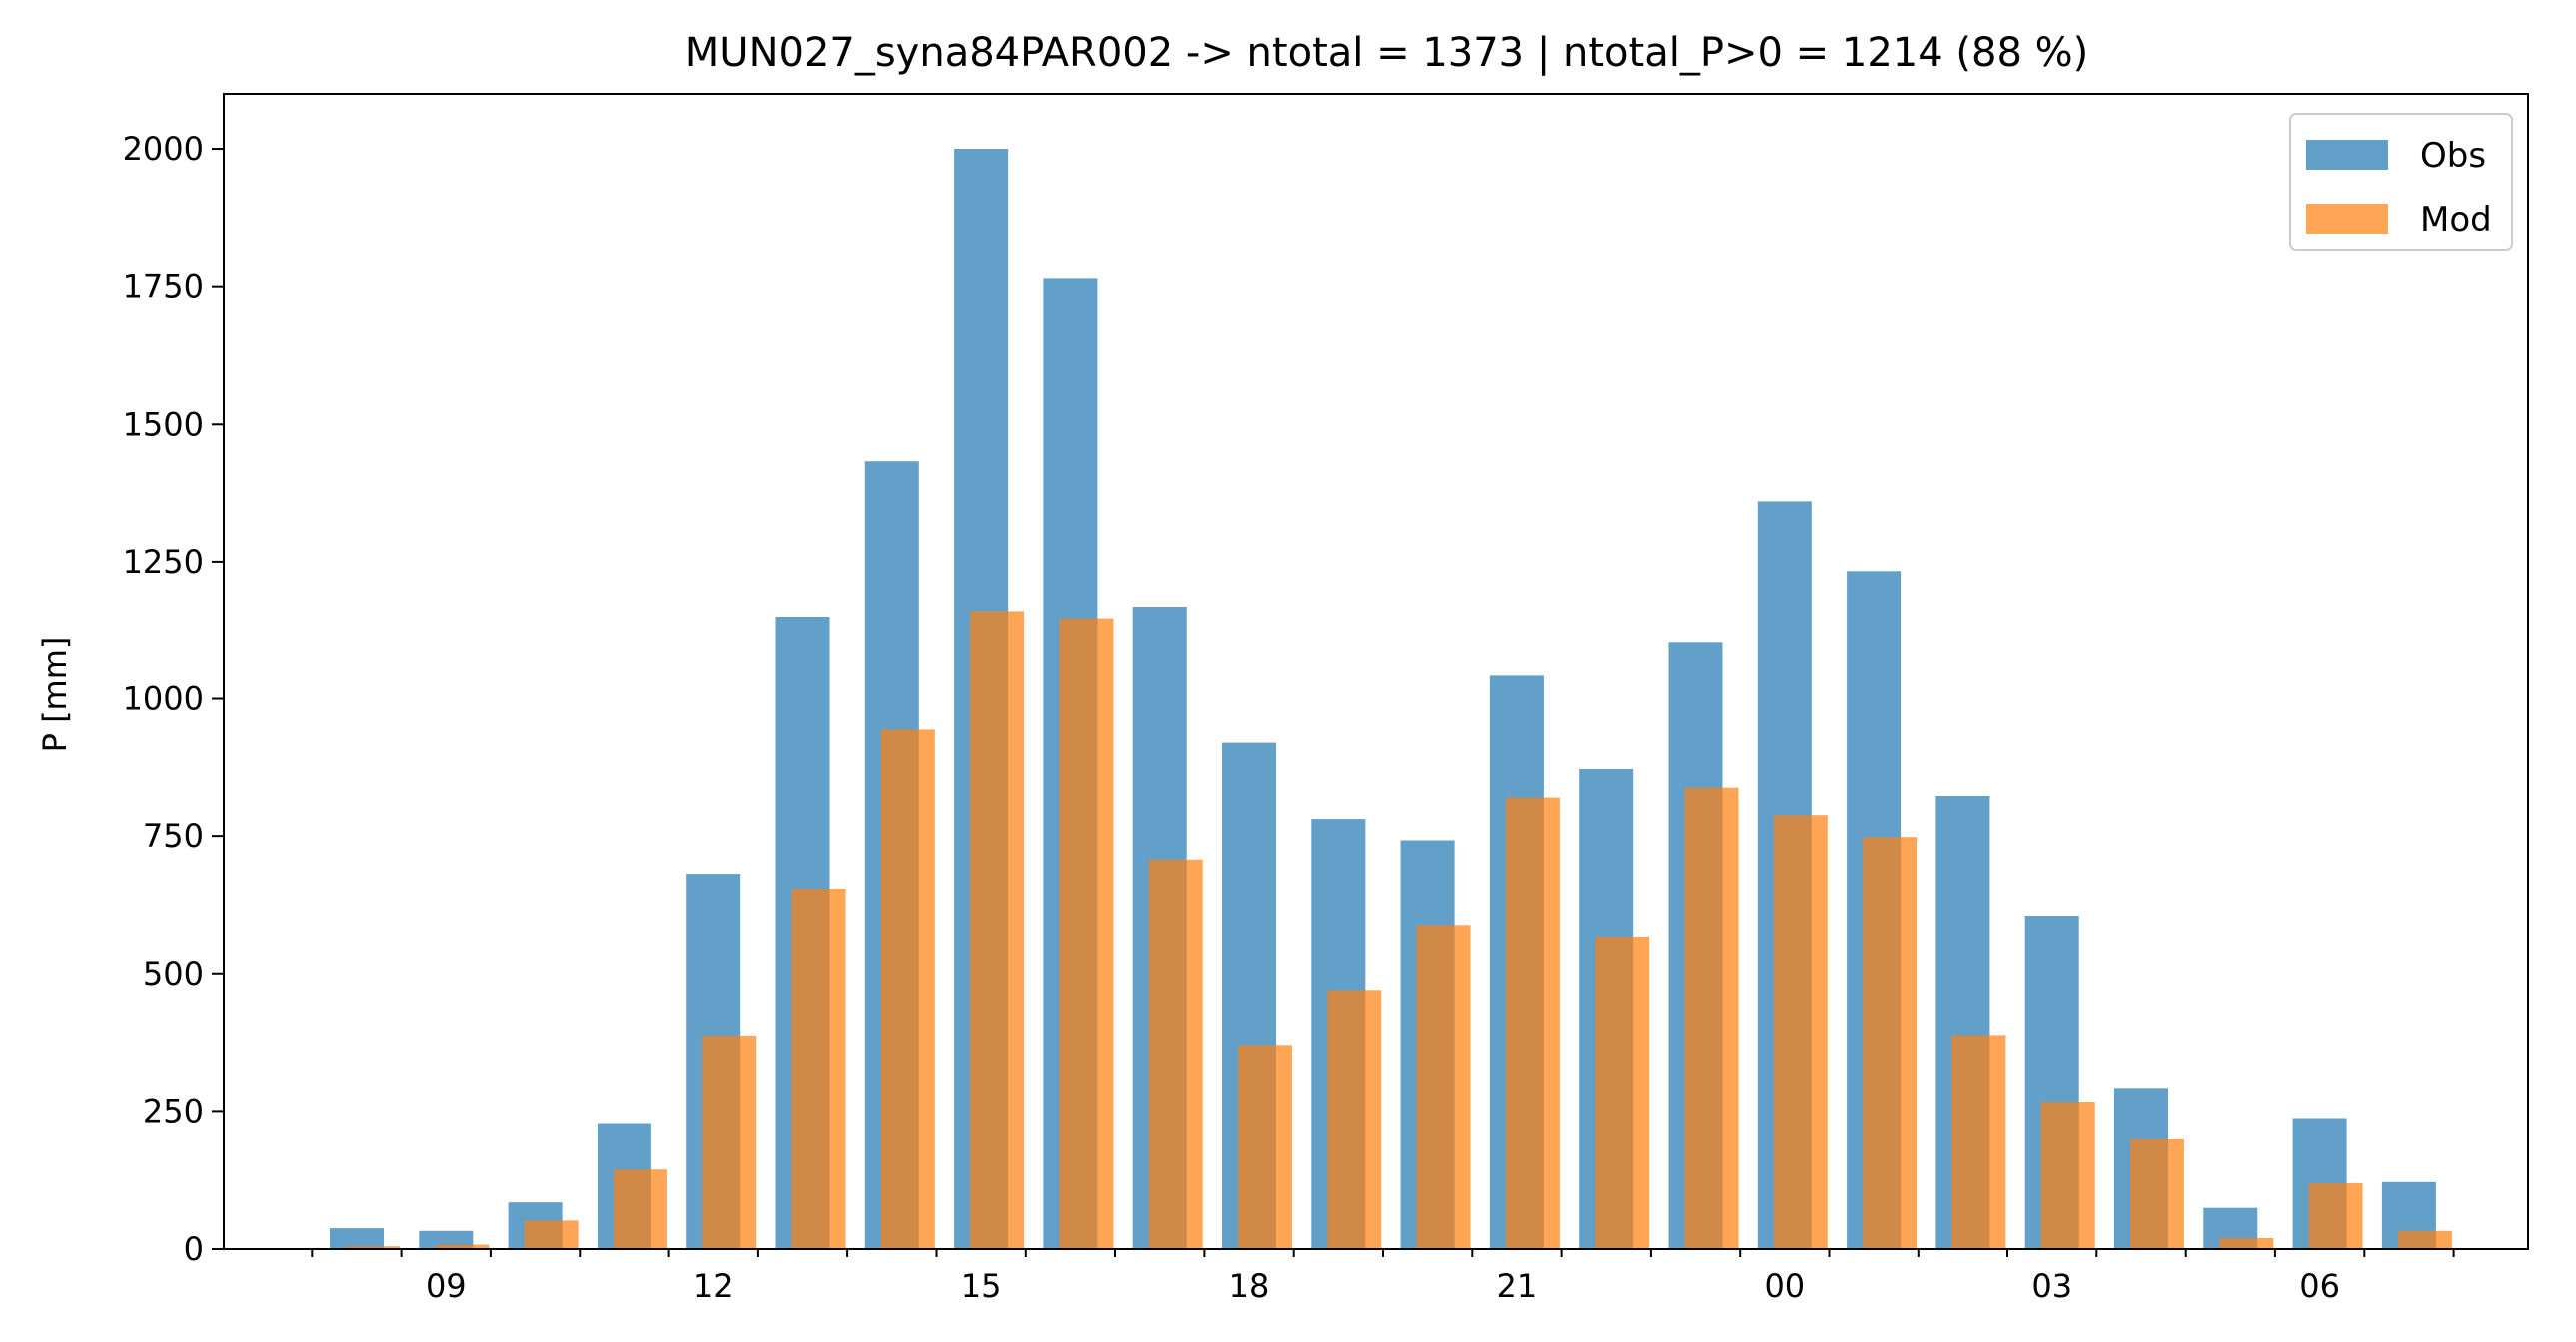 This screenshot has height=1342, width=2576. Describe the element at coordinates (2319, 1286) in the screenshot. I see `x-tick-label: 06` at that location.